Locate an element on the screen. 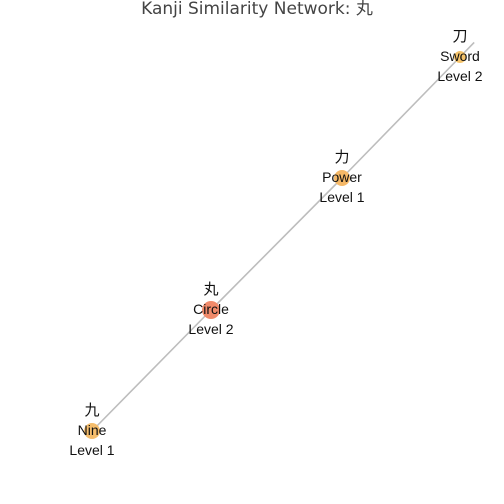 The height and width of the screenshot is (504, 504). node-marker-sword is located at coordinates (460, 57).